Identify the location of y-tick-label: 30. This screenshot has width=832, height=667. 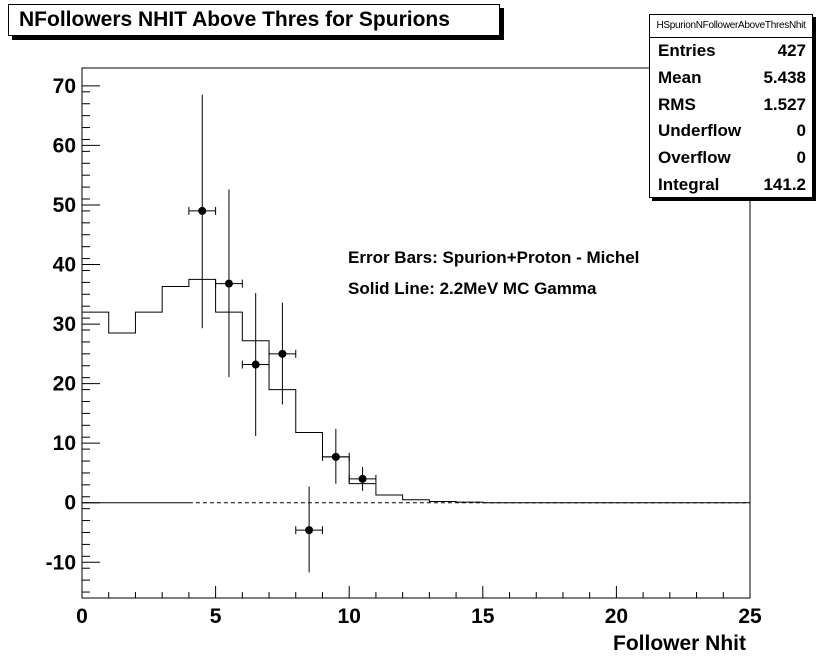
(64, 324).